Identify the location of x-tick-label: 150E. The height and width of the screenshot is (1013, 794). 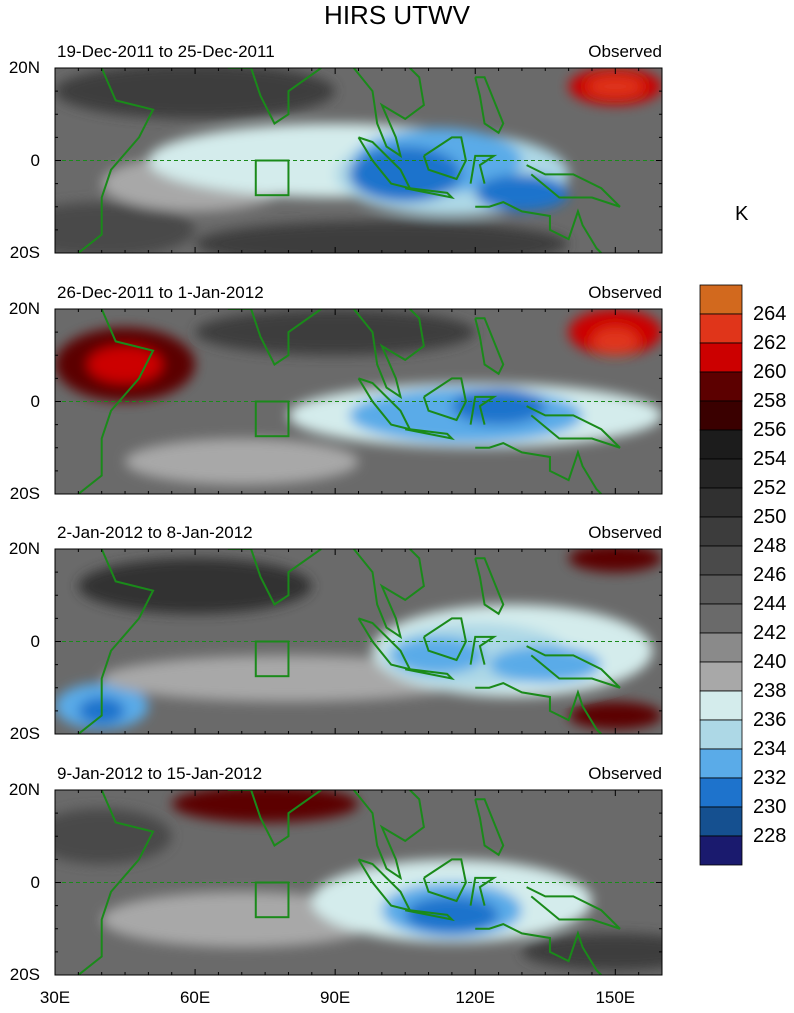
(615, 997).